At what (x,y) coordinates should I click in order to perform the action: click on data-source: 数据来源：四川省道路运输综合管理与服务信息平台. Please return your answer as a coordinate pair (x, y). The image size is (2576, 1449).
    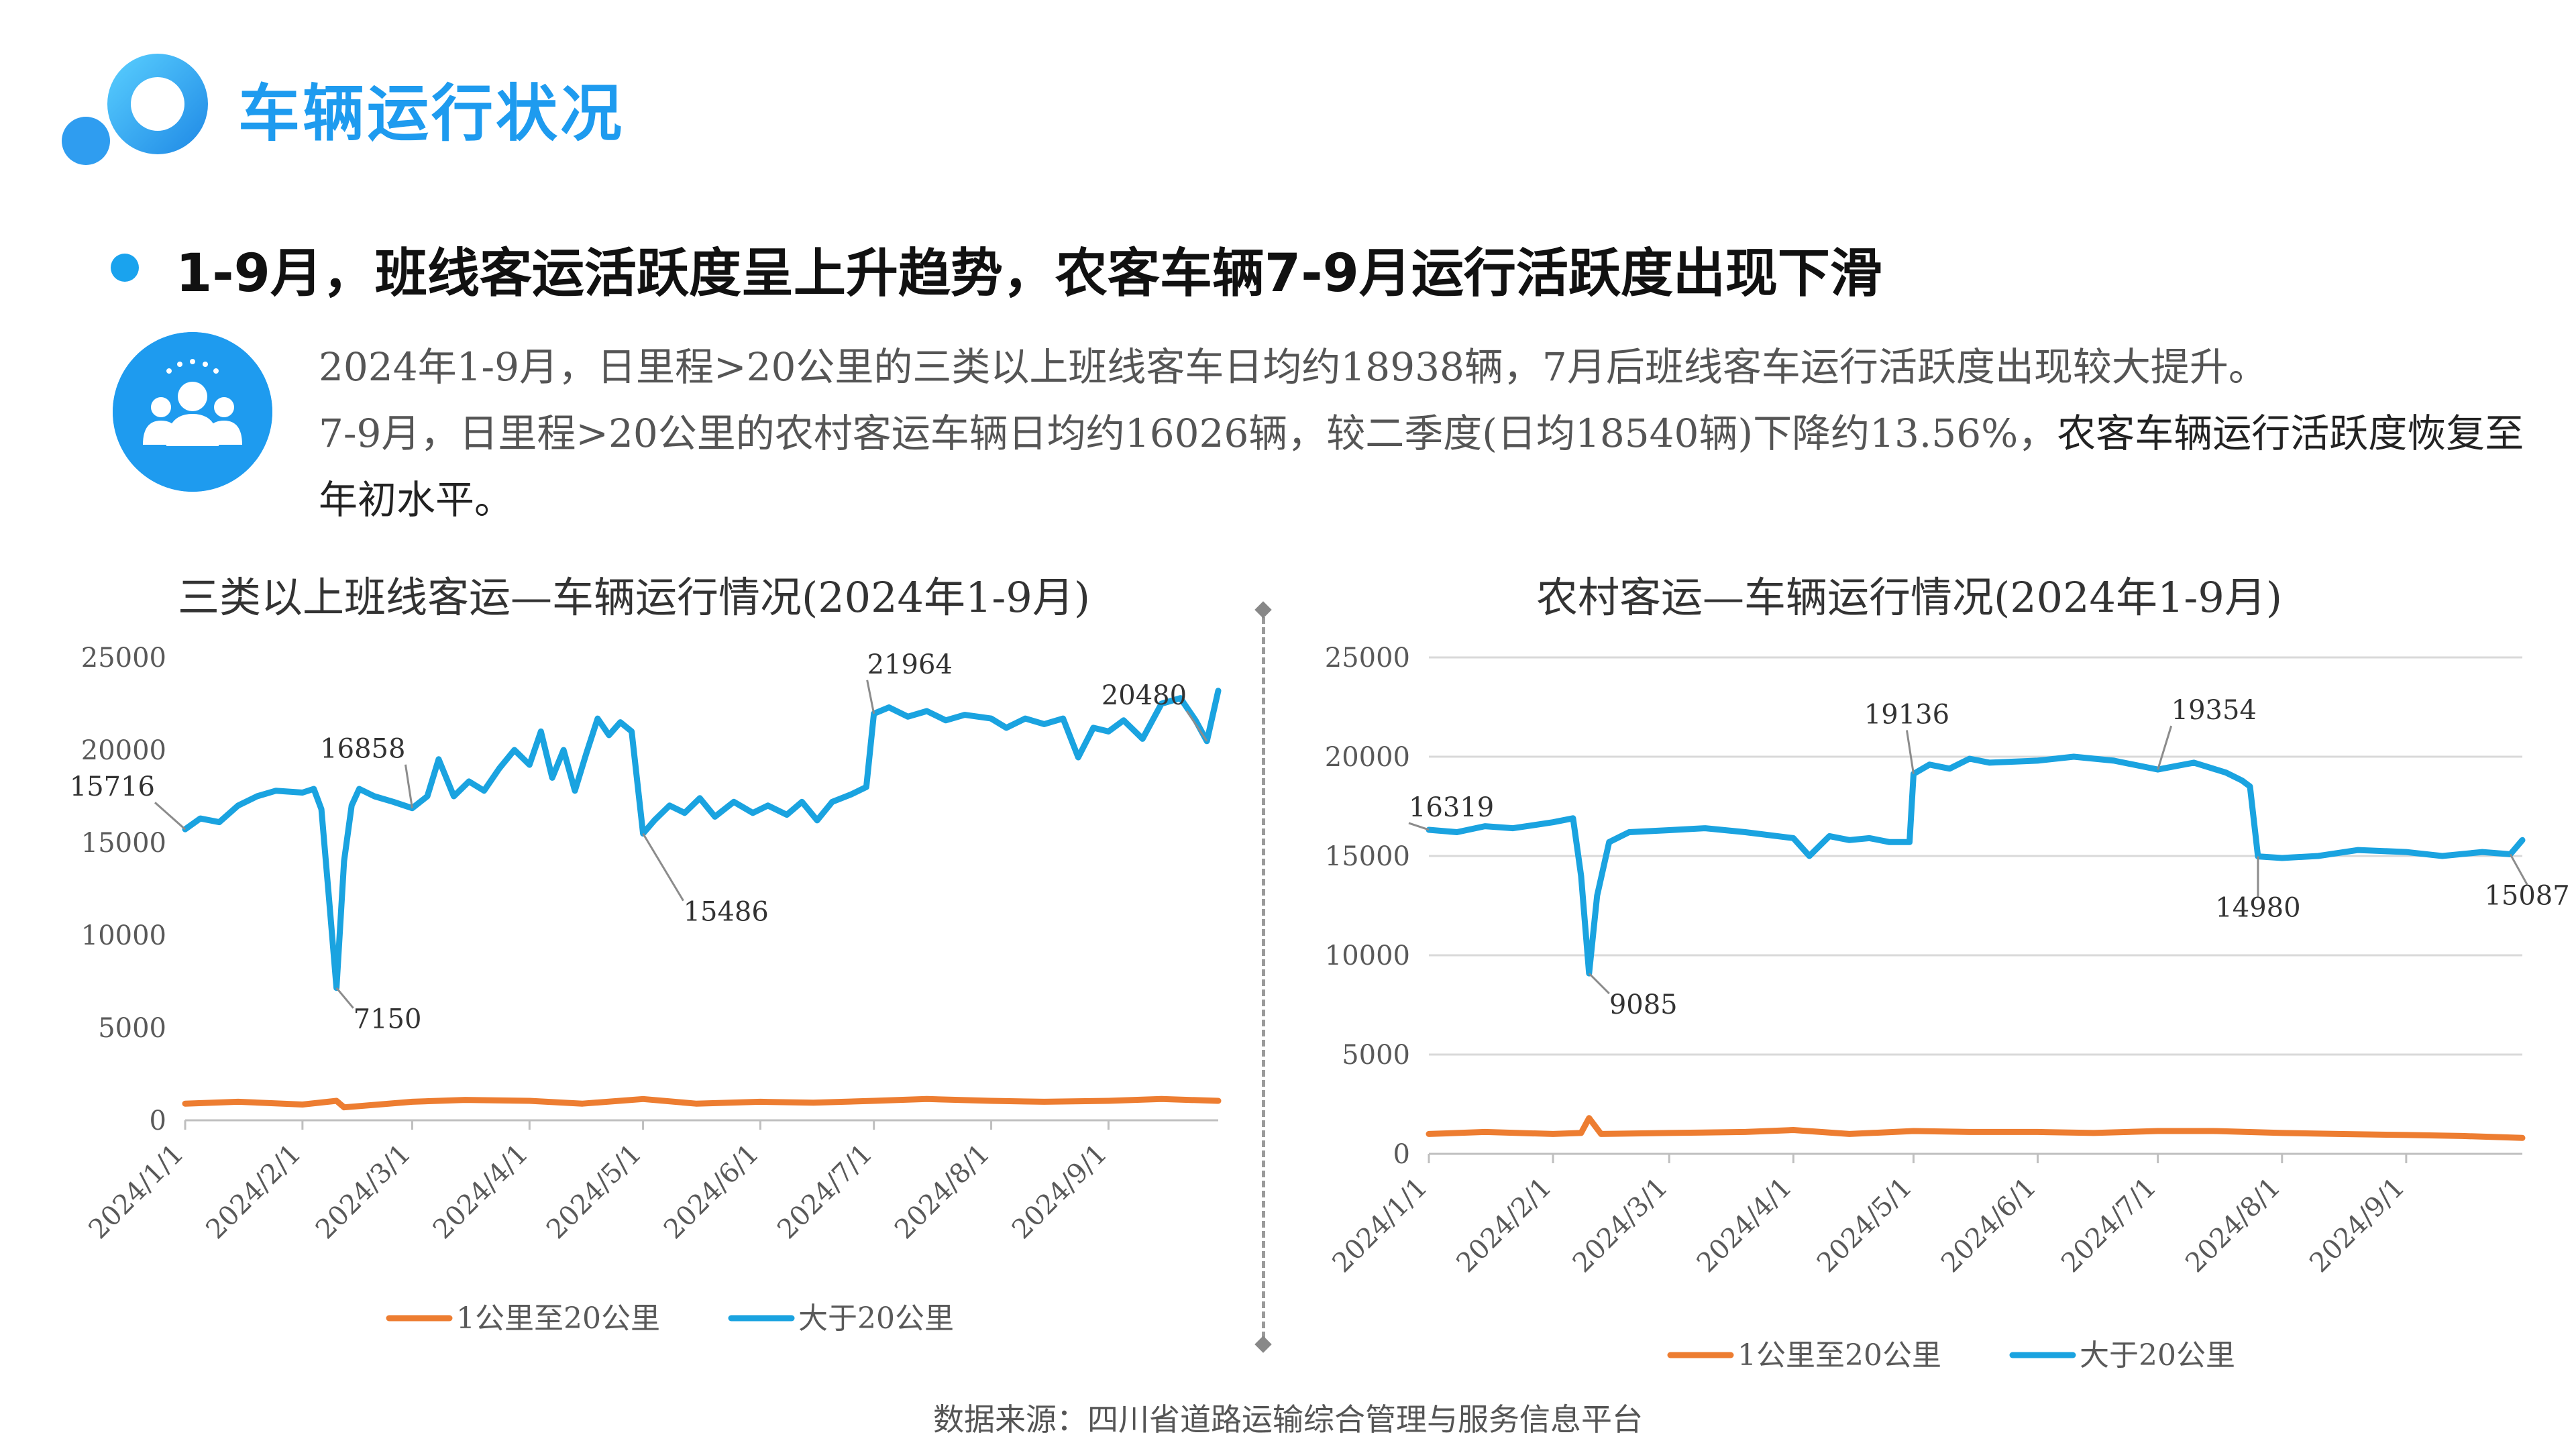
    Looking at the image, I should click on (1288, 1419).